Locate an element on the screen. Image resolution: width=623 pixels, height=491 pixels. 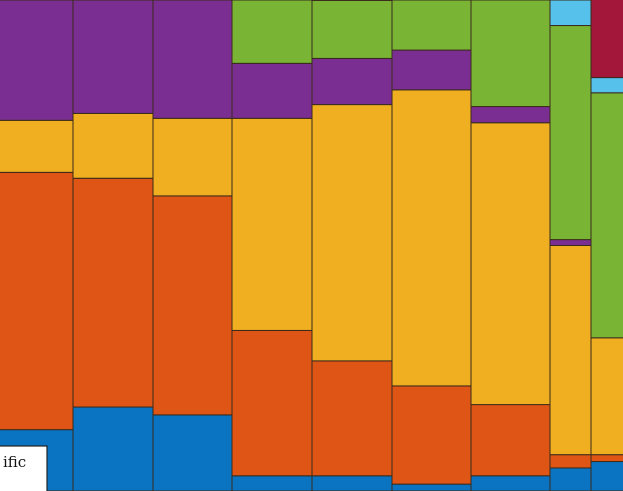
legend-entry-label: ific is located at coordinates (14, 462).